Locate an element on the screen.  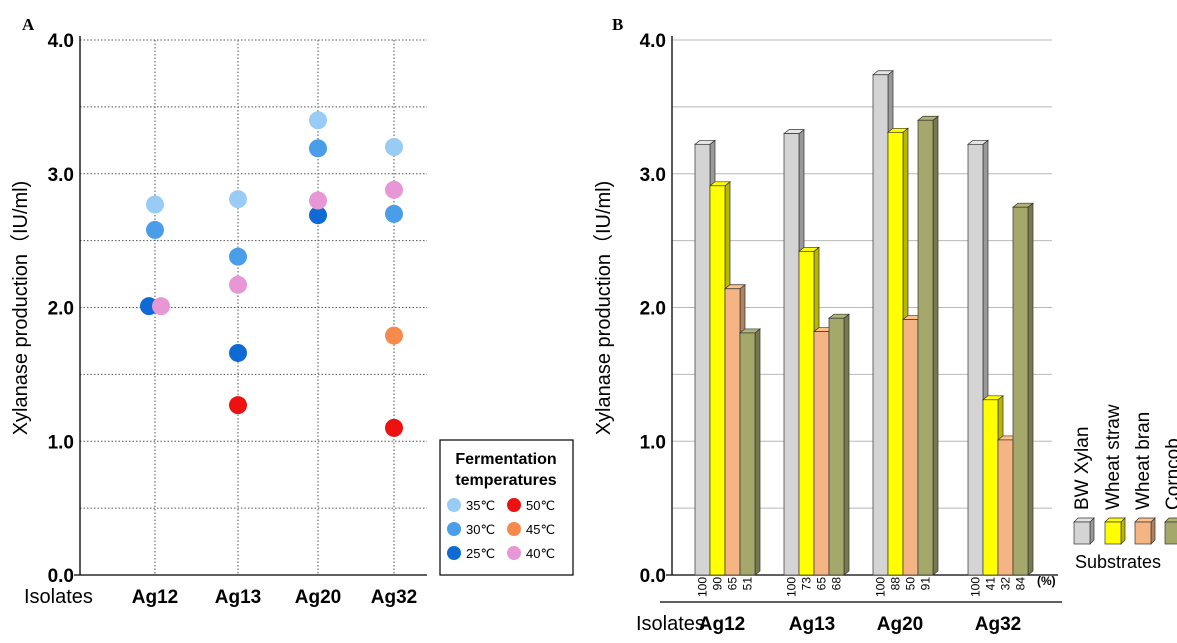
panel-b-y-tick-label: 4.0 is located at coordinates (653, 41).